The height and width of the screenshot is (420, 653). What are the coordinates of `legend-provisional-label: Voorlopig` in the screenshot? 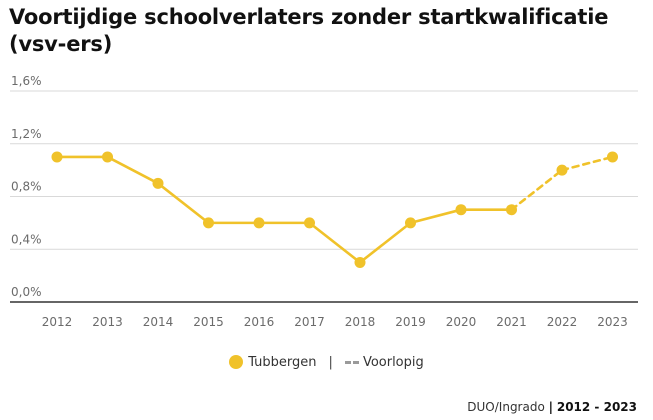 It's located at (393, 362).